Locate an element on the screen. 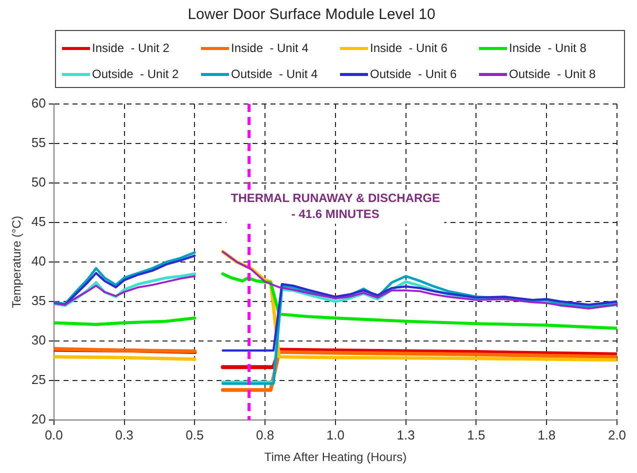  x-tick-label: 0.0 is located at coordinates (53, 434).